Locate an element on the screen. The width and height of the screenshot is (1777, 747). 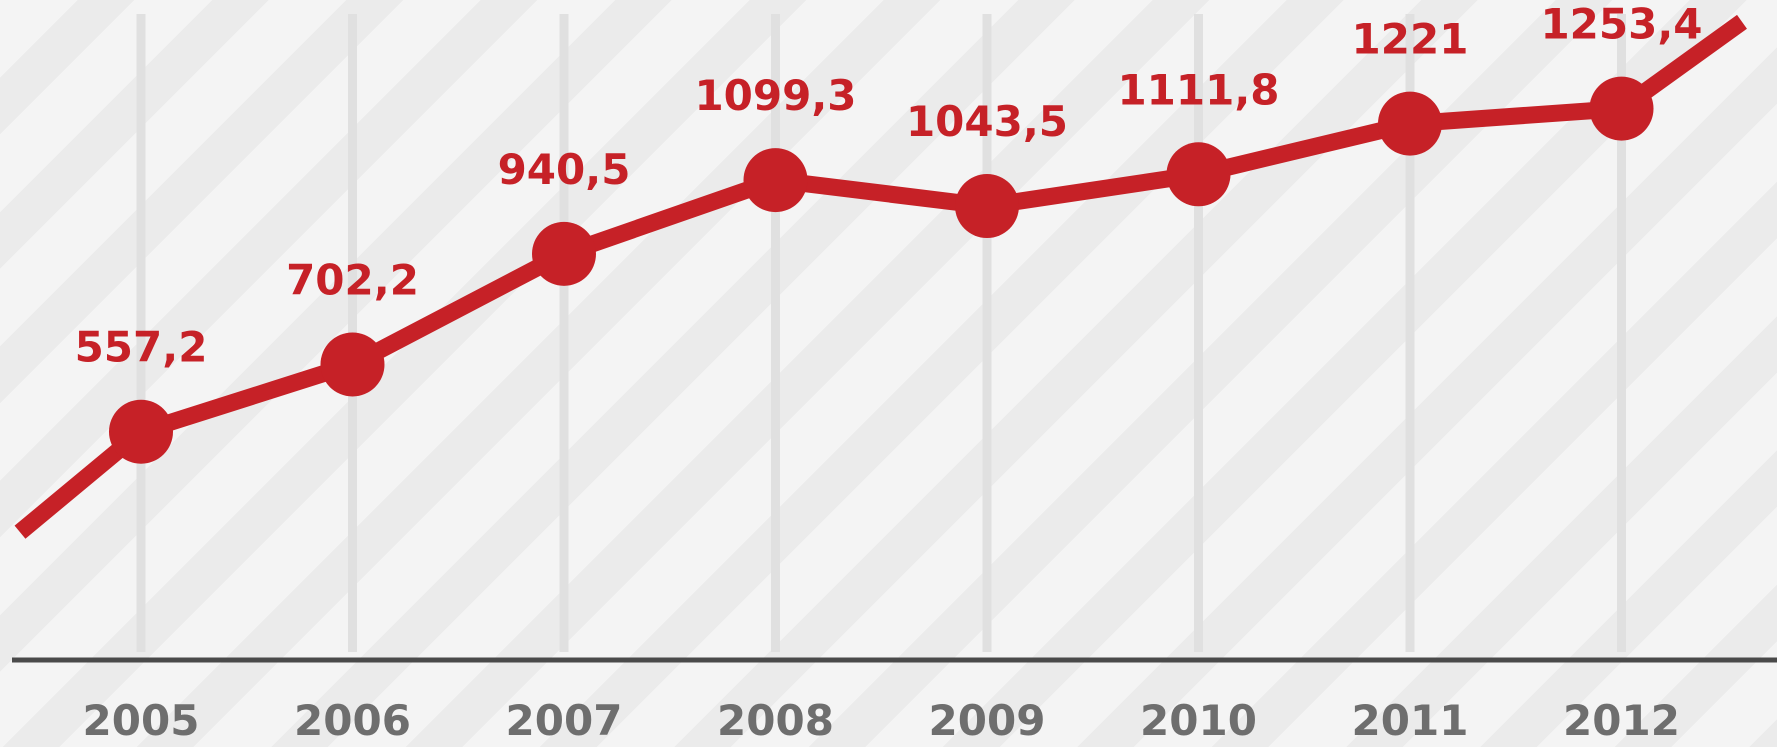
data-label-2011: 1221 is located at coordinates (1410, 39).